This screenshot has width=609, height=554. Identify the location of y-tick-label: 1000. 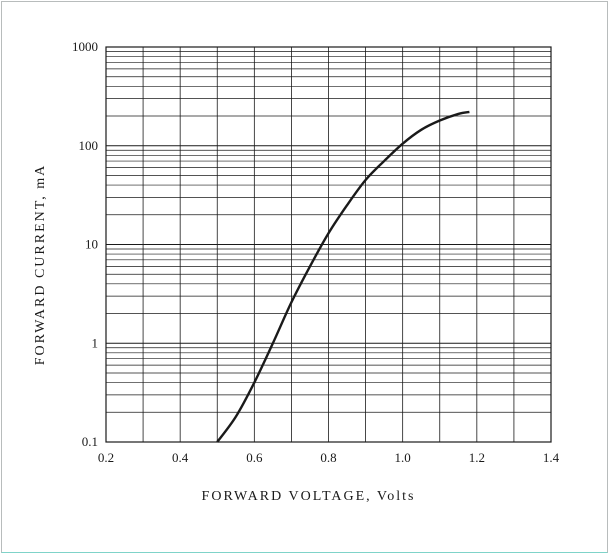
(85, 46).